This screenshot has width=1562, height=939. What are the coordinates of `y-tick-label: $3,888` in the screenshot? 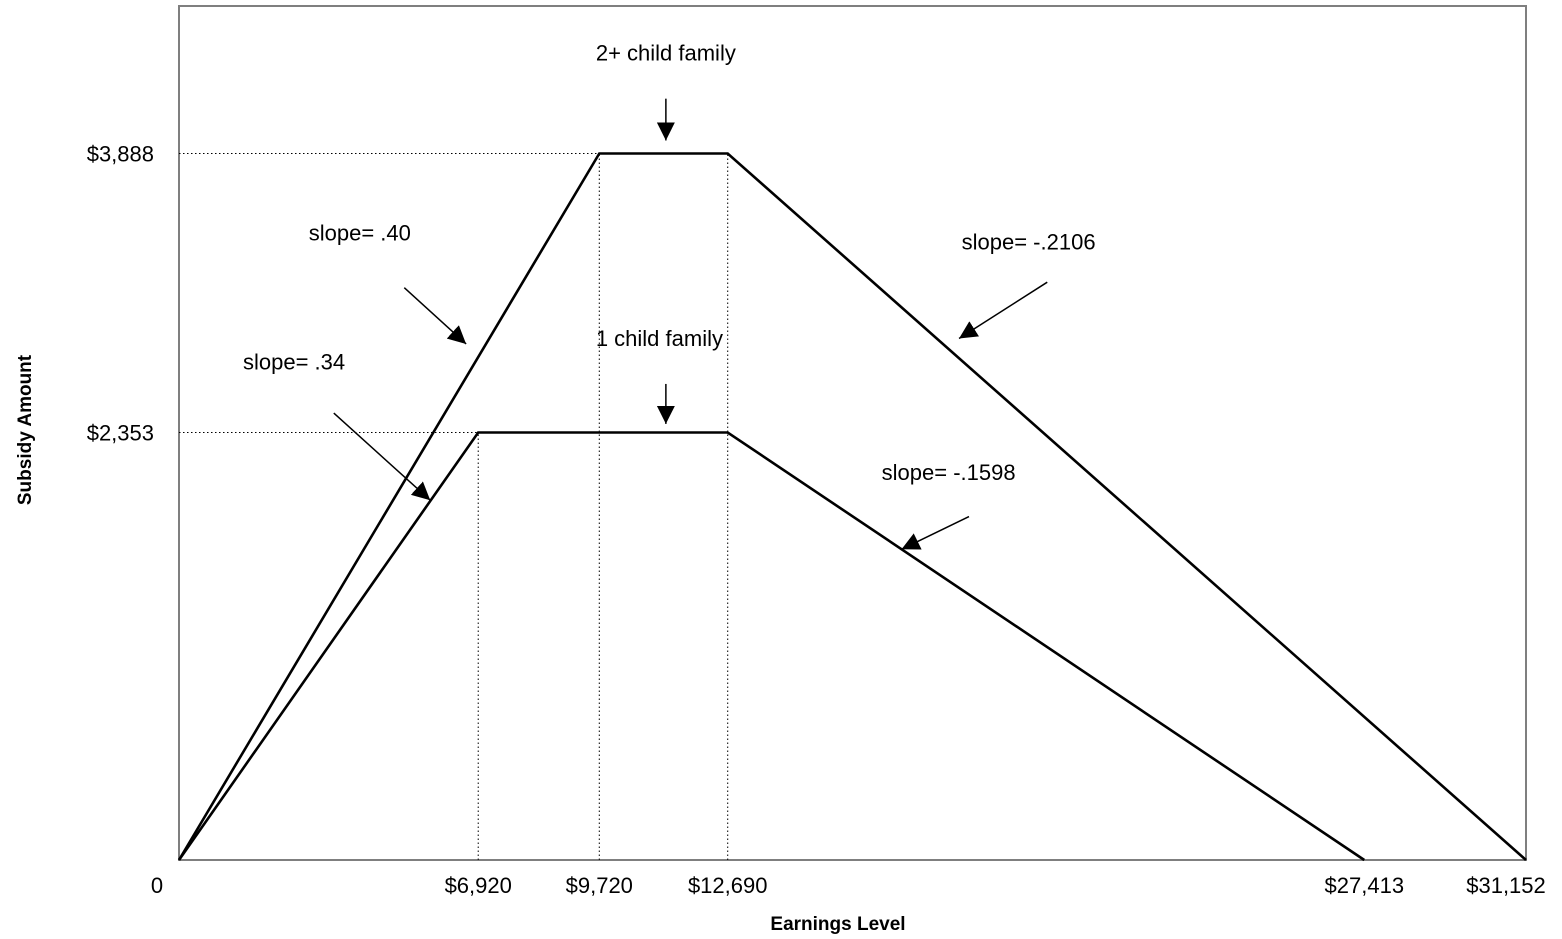 It's located at (120, 154).